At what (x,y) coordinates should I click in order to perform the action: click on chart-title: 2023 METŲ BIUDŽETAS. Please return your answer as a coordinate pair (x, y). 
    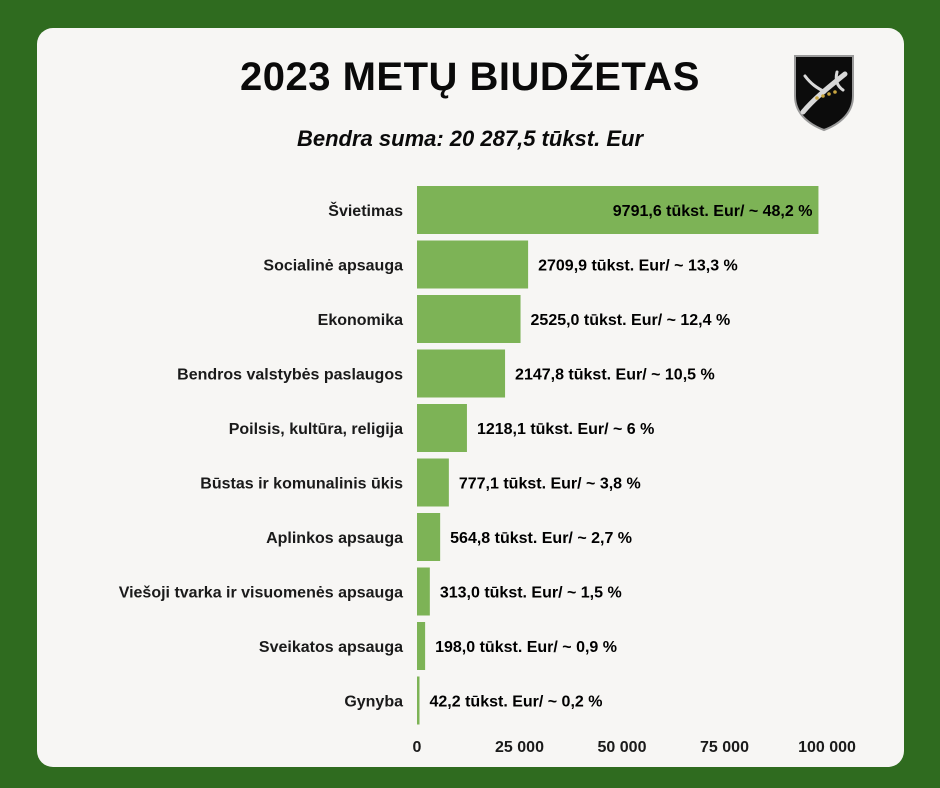
    Looking at the image, I should click on (470, 77).